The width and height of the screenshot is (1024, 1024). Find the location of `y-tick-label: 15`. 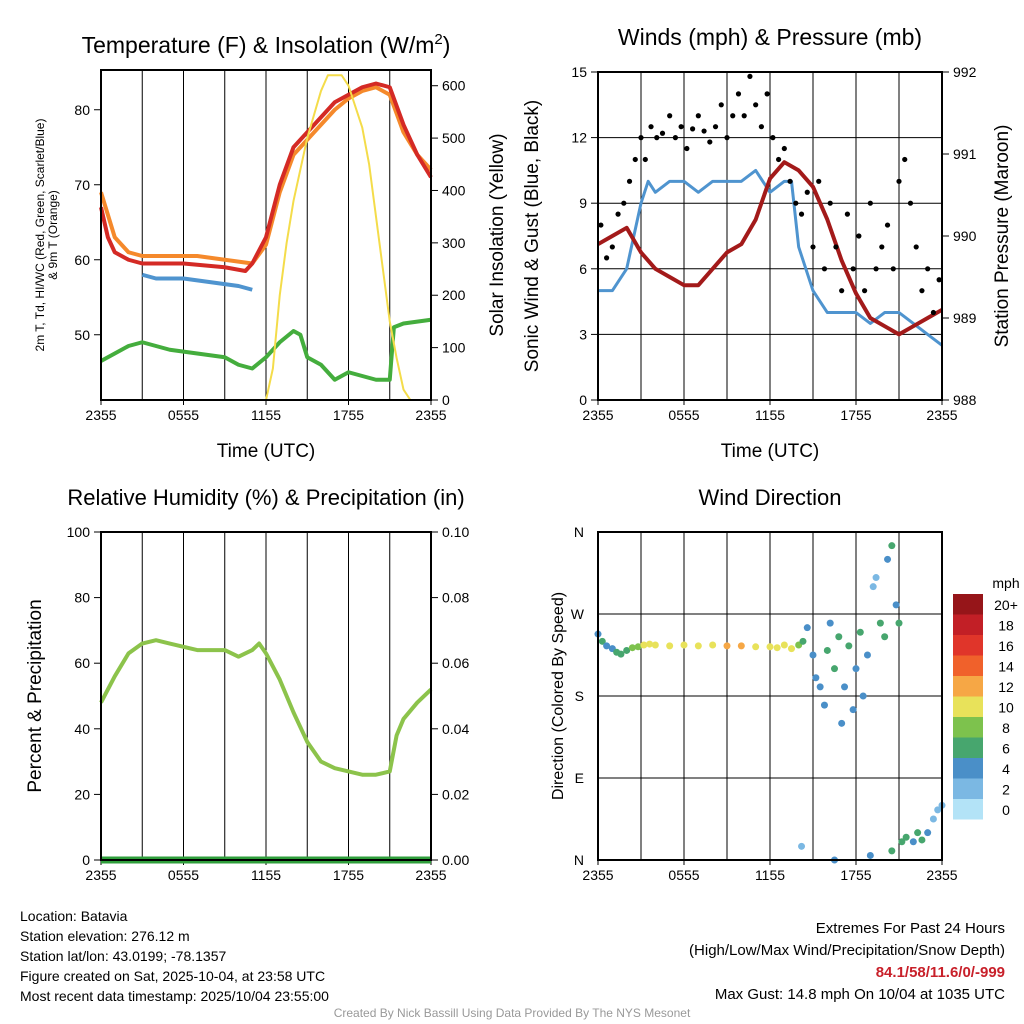

y-tick-label: 15 is located at coordinates (579, 72).